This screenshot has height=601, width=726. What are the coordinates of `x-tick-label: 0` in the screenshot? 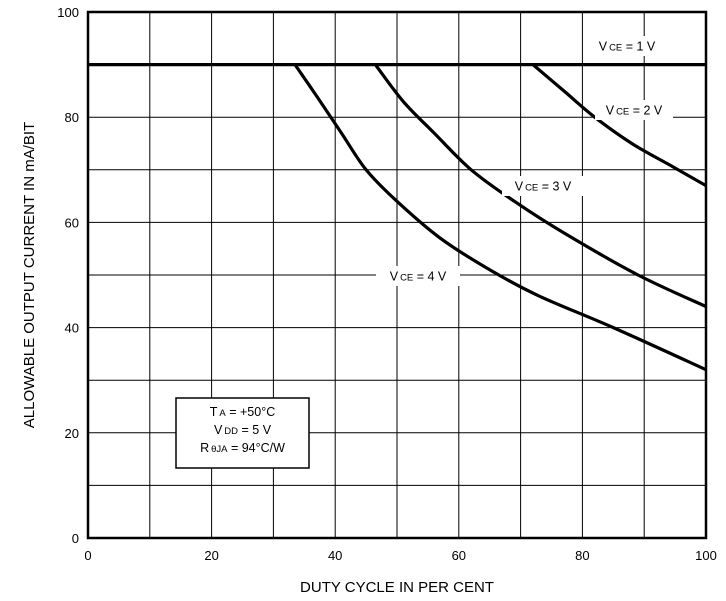 It's located at (87, 555).